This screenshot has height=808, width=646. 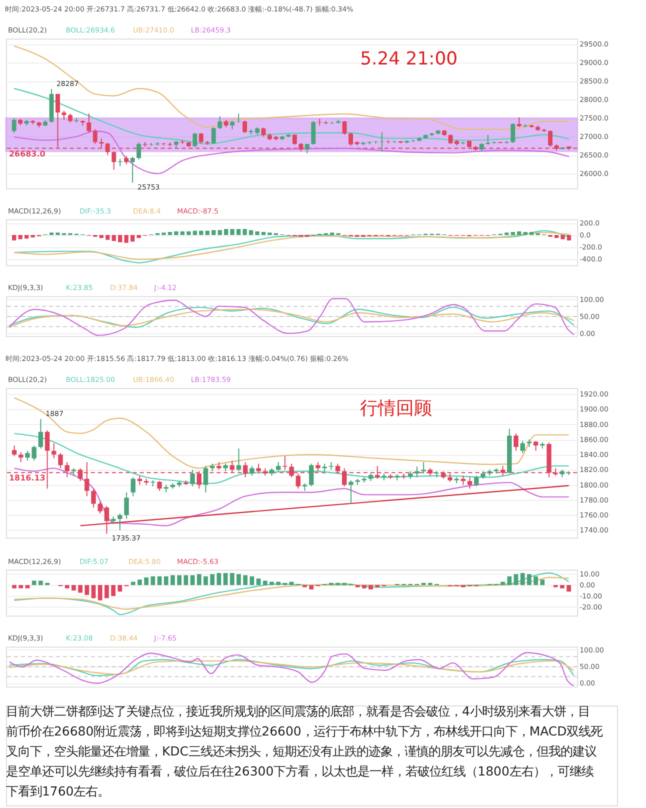 What do you see at coordinates (304, 751) in the screenshot?
I see `text: 目前大饼二饼都到达了关键点位，接近我所规划的区间震荡的底部，就看是否会破位，4小时级别来看大饼，目前币价在26680附近震荡，即将到达短期支撑位26600，运行于布林中轨下方，布林线开口向下，MACD双线死叉向下，空头能量还在增量，KDC三线还未拐头，短期还没有止跌的迹象，谨慎的朋友可以先减仓，但我的建议是空单还可以先继续持有看看，破位后在往26300下方看，以太也是一样，若破位红线（1800左右），可继续下看到1760左右。` at bounding box center [304, 751].